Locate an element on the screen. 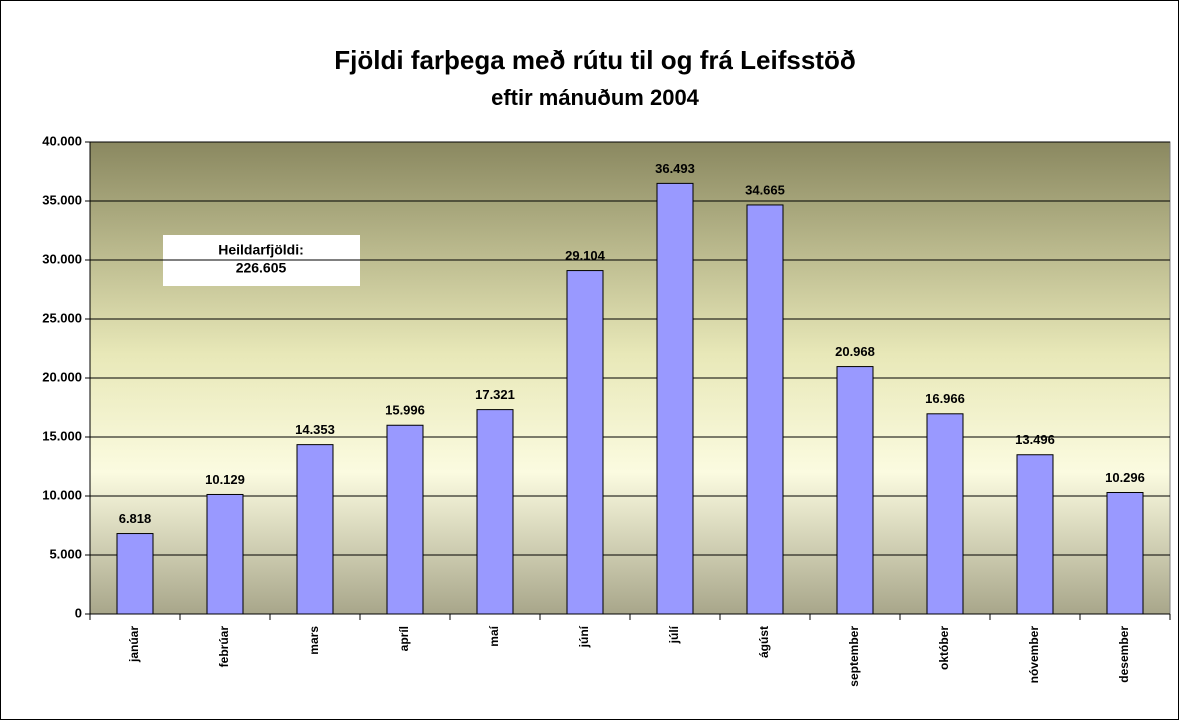 Image resolution: width=1179 pixels, height=720 pixels. data-label: 17.321 is located at coordinates (495, 394).